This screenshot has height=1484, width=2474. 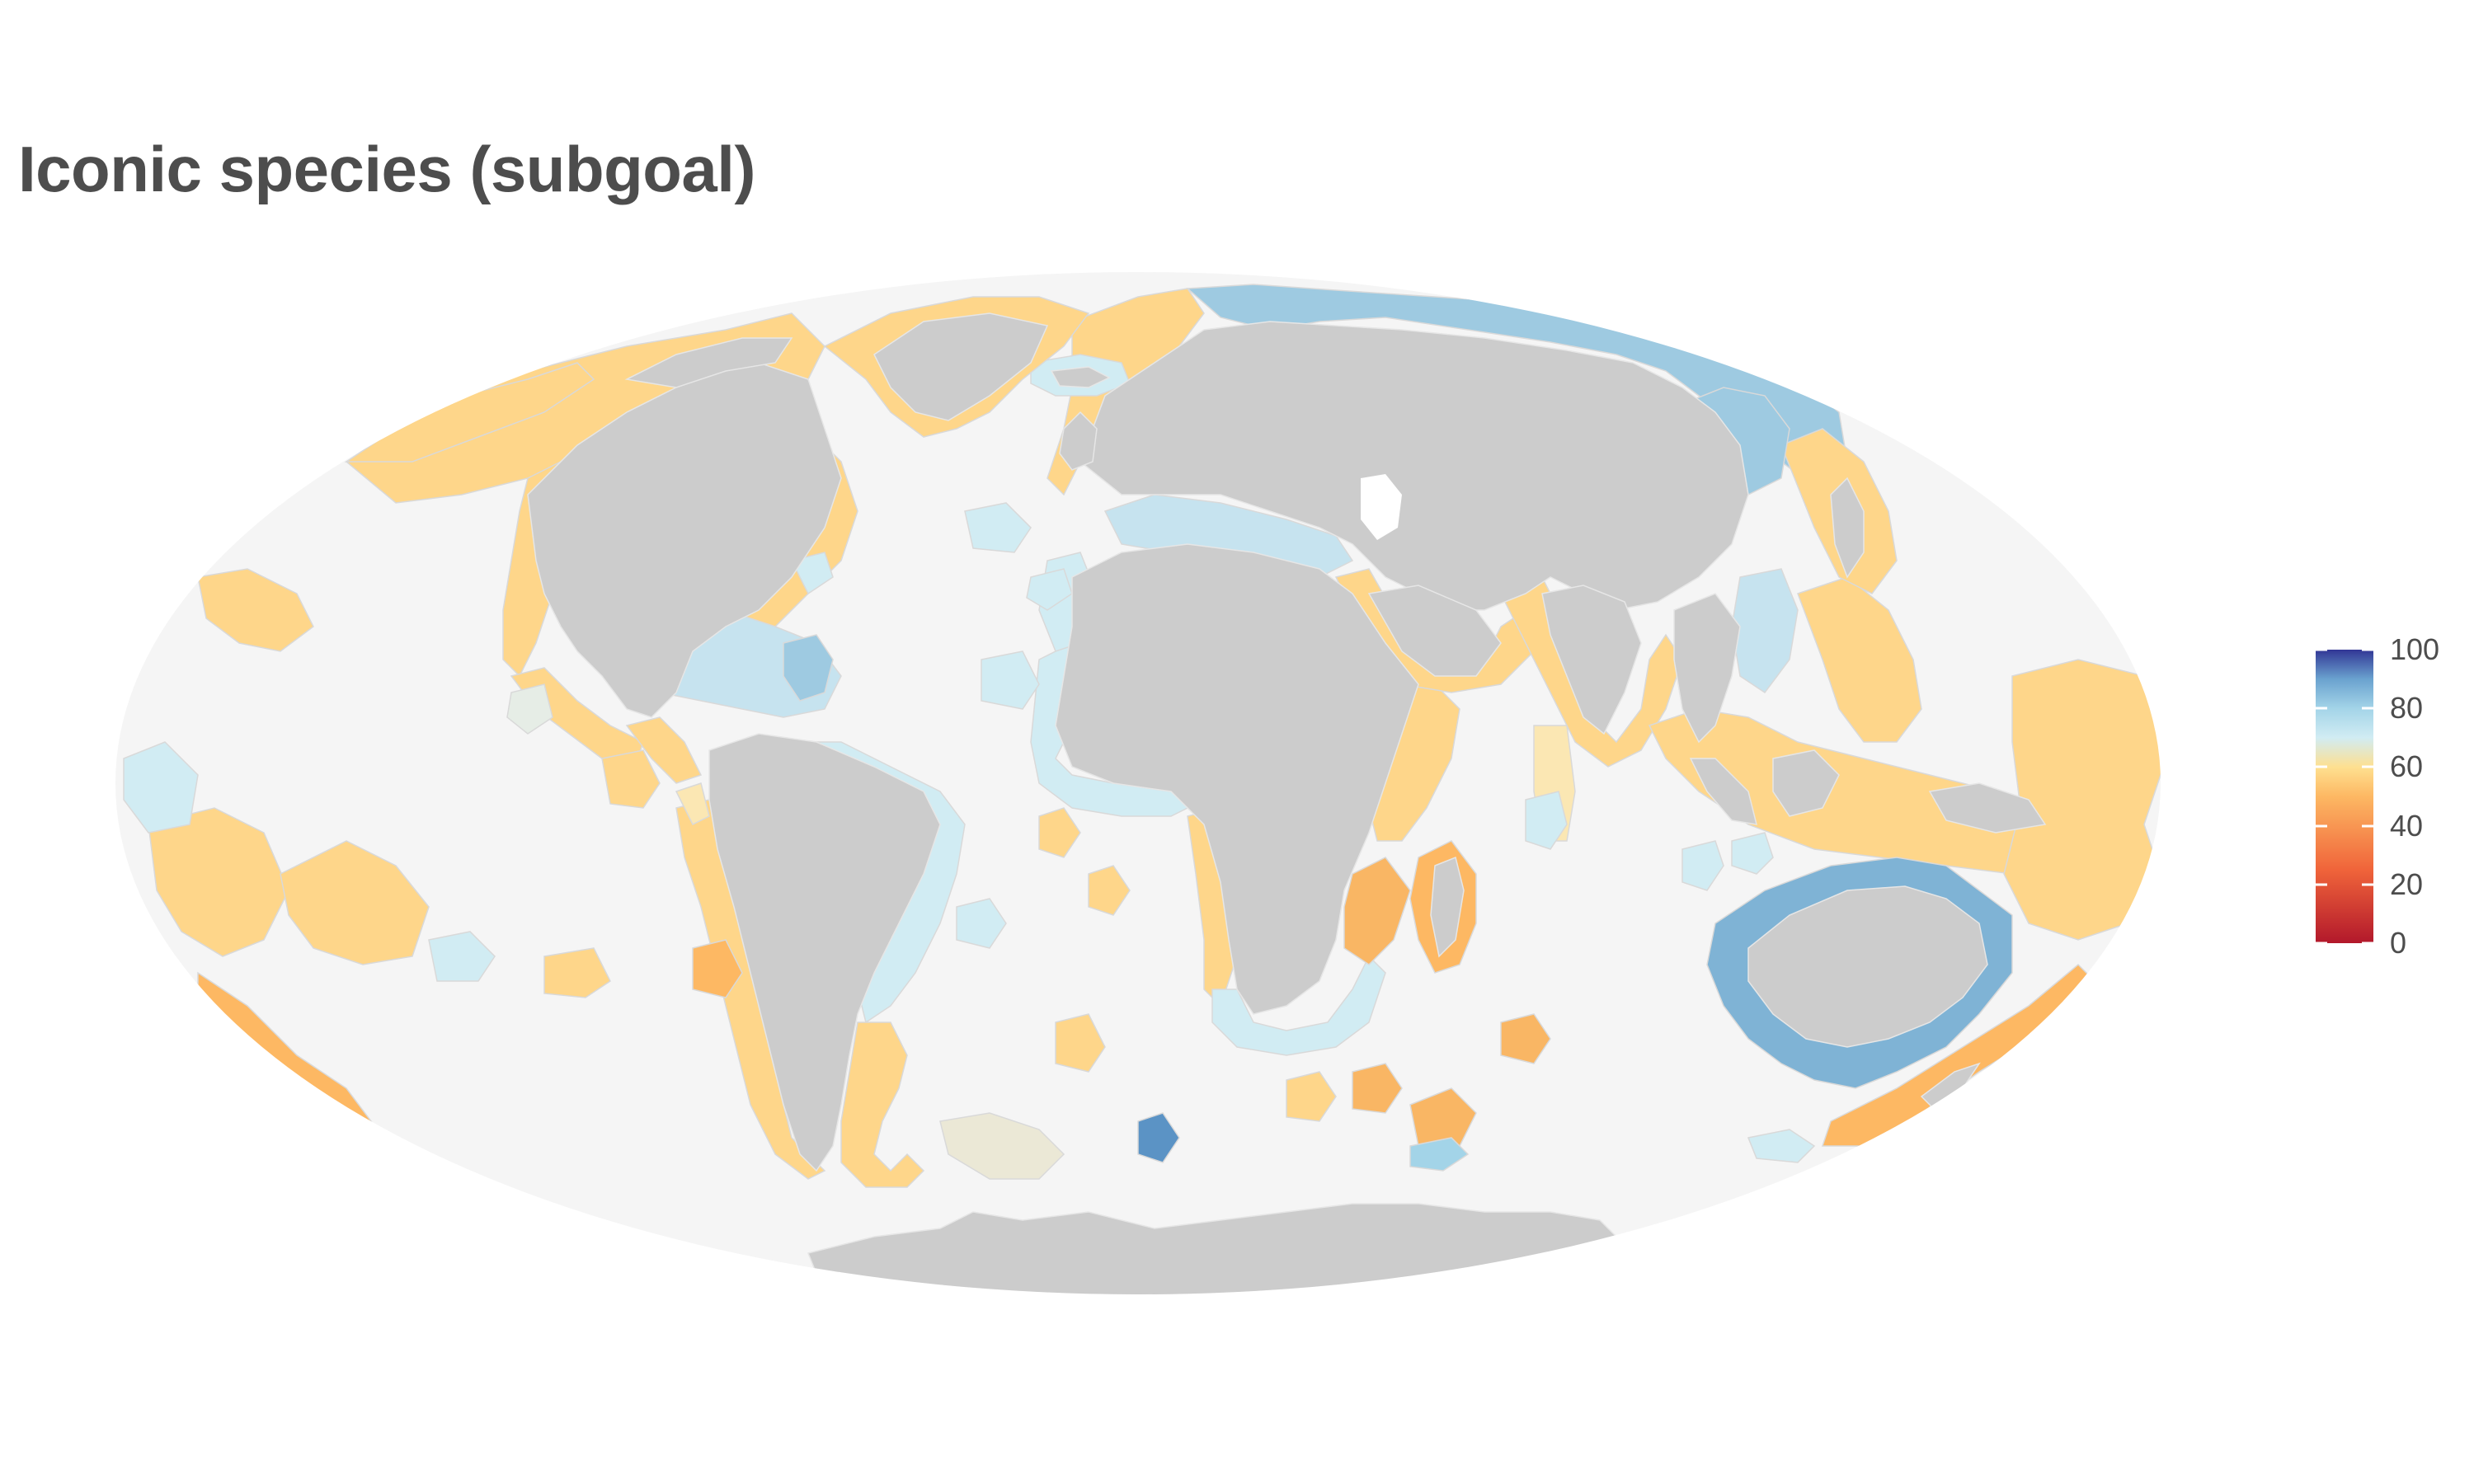 What do you see at coordinates (2415, 649) in the screenshot?
I see `legend-label-100: 100` at bounding box center [2415, 649].